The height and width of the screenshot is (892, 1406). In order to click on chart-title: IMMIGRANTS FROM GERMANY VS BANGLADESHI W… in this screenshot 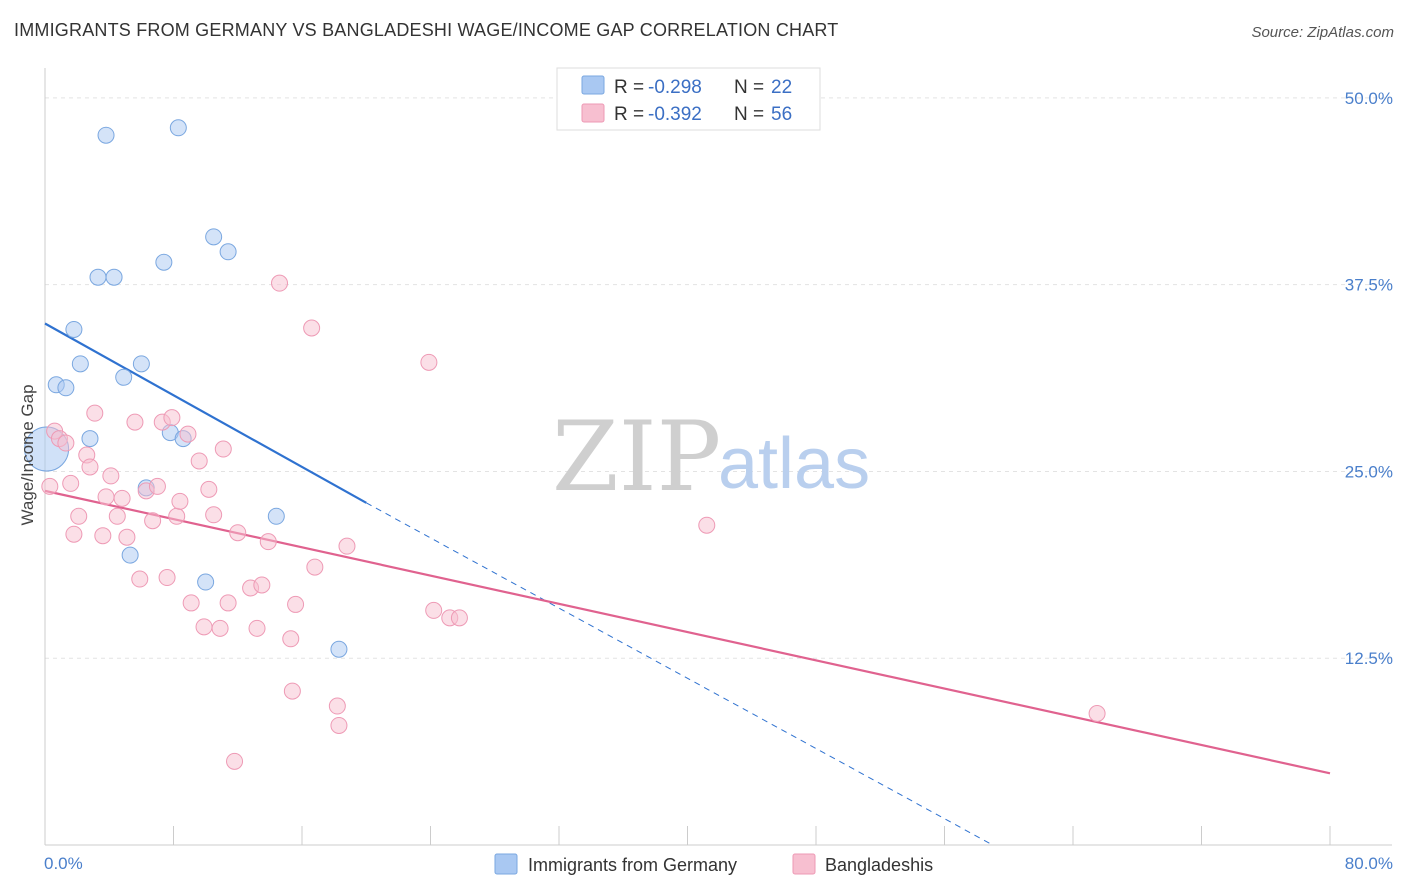, I will do `click(426, 30)`.